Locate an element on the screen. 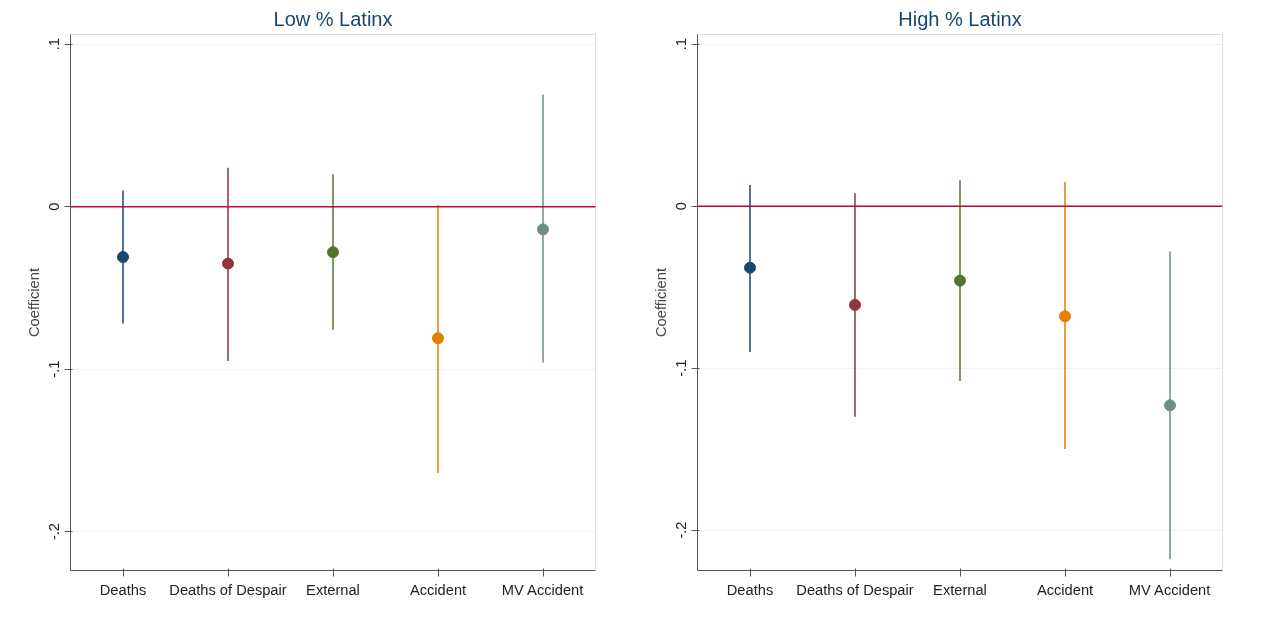 The width and height of the screenshot is (1263, 628). chart-title: Low % Latinx is located at coordinates (333, 18).